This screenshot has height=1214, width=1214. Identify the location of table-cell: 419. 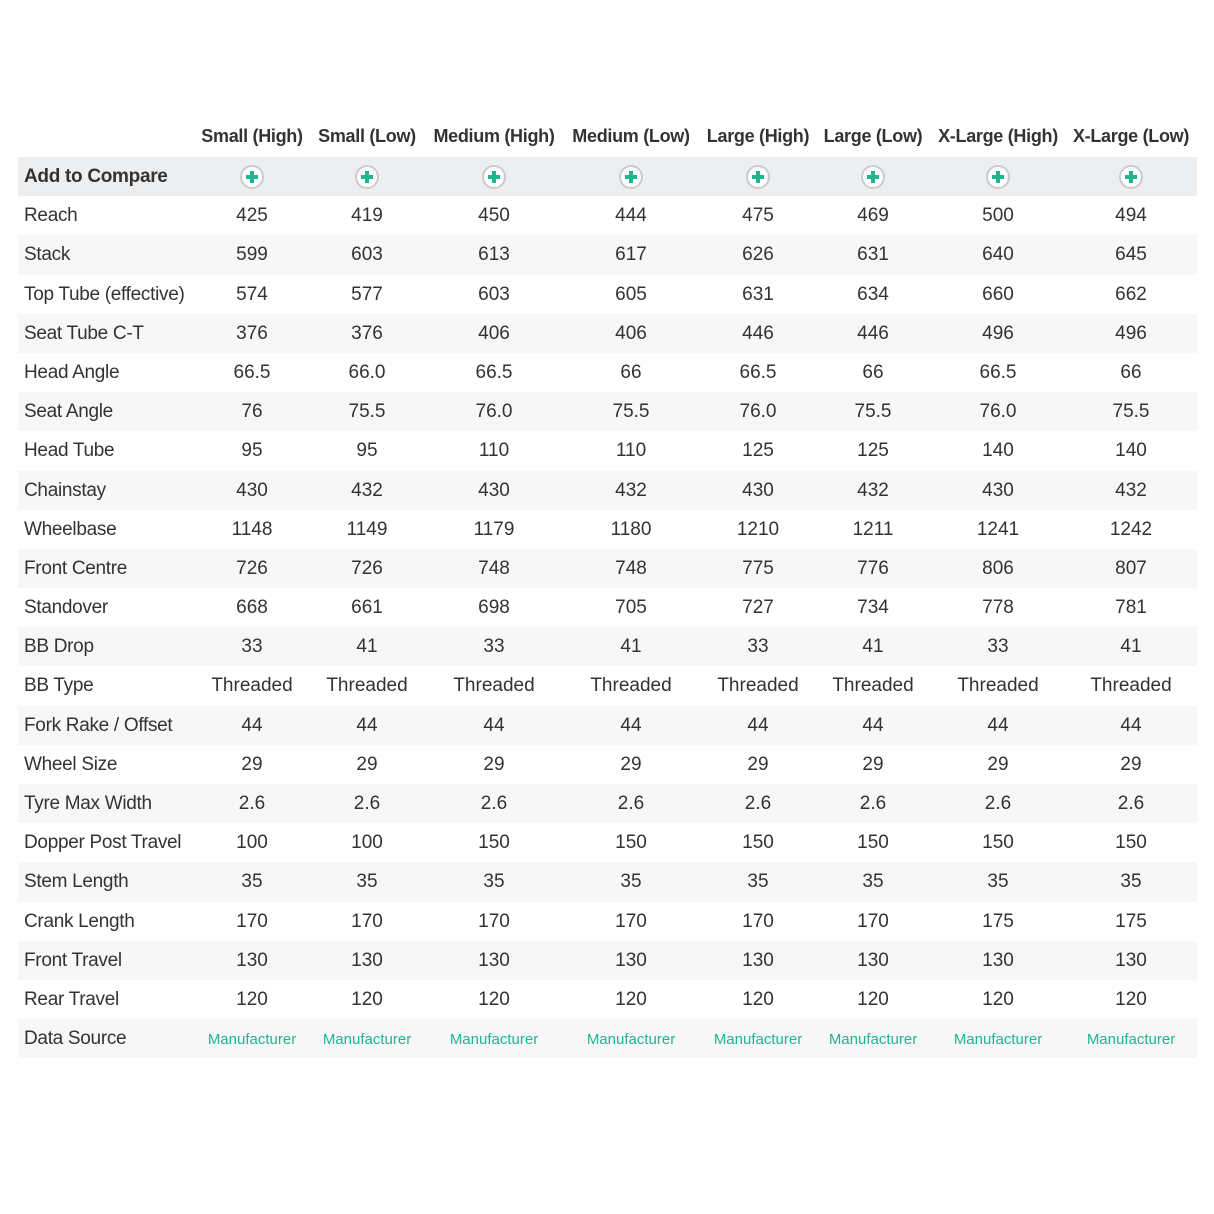
(367, 216).